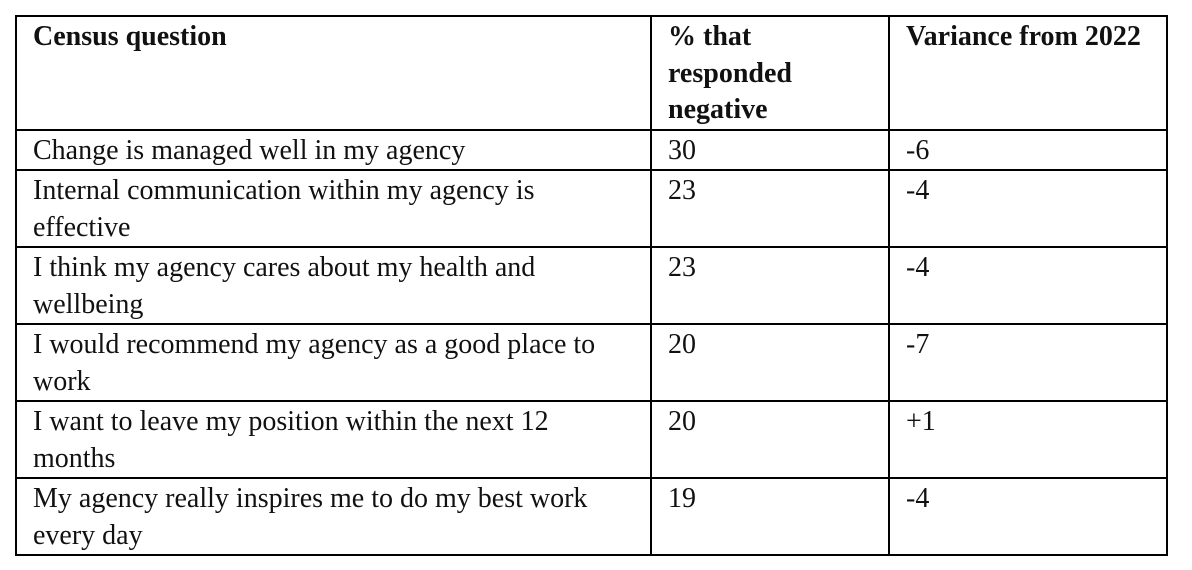  What do you see at coordinates (1028, 73) in the screenshot?
I see `header-cell: Variance from 2022` at bounding box center [1028, 73].